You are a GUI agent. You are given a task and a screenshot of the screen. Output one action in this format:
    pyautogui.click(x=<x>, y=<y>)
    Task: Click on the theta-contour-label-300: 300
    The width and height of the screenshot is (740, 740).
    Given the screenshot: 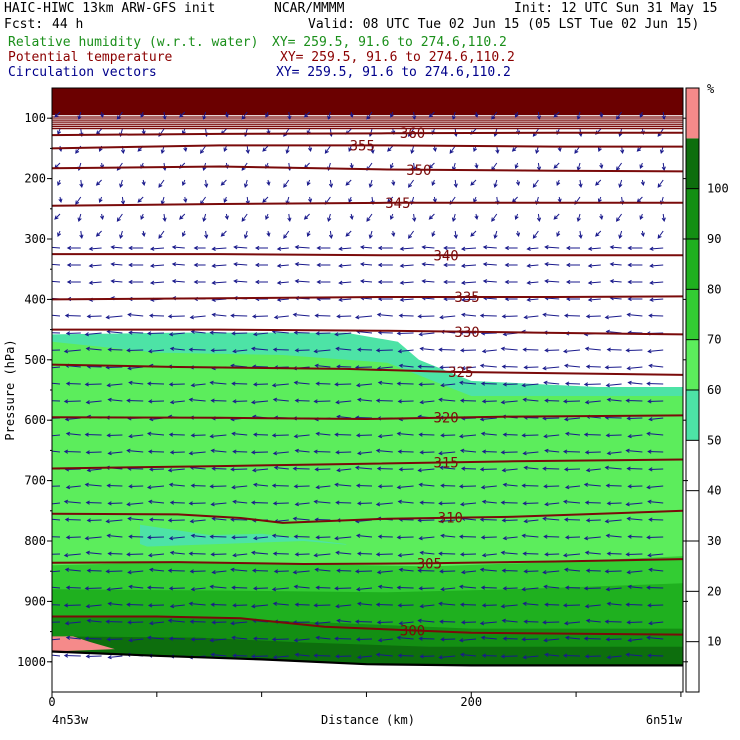 What is the action you would take?
    pyautogui.click(x=412, y=631)
    